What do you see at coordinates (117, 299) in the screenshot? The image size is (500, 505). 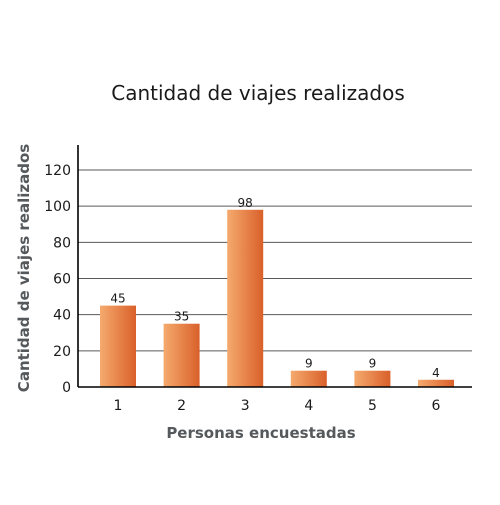 I see `bar-value-label: 45` at bounding box center [117, 299].